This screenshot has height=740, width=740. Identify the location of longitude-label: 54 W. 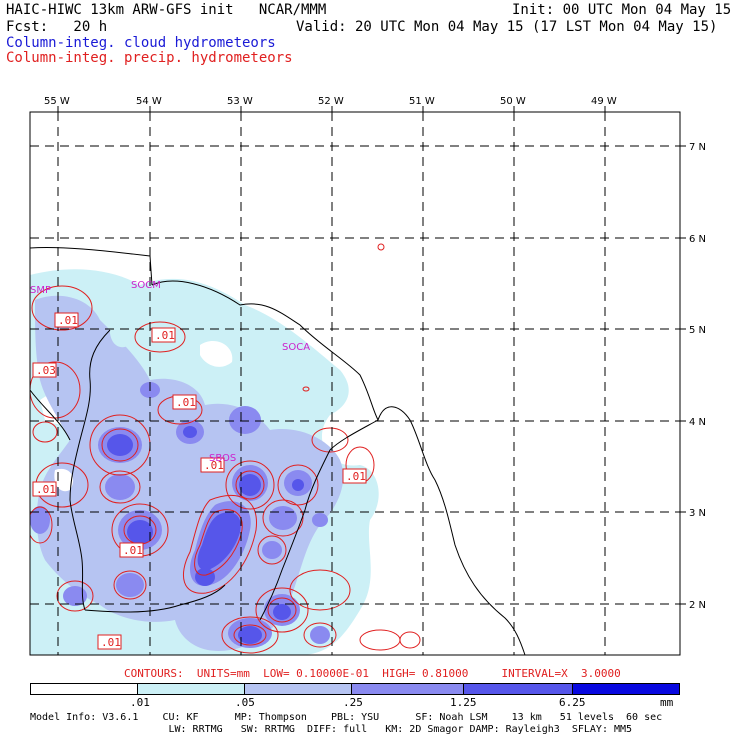
(149, 101).